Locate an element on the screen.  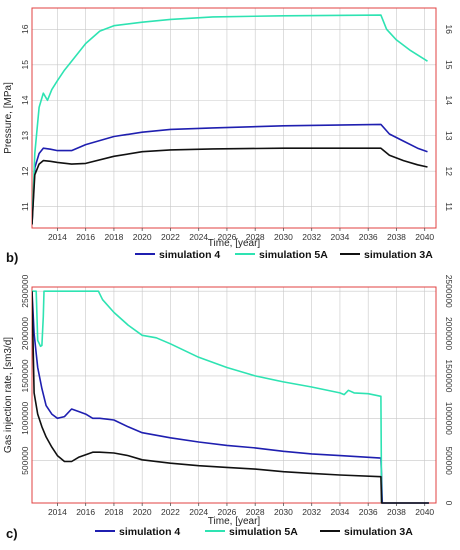
legend-top: simulation 4 simulation 5A simulation 3A is located at coordinates (284, 255).